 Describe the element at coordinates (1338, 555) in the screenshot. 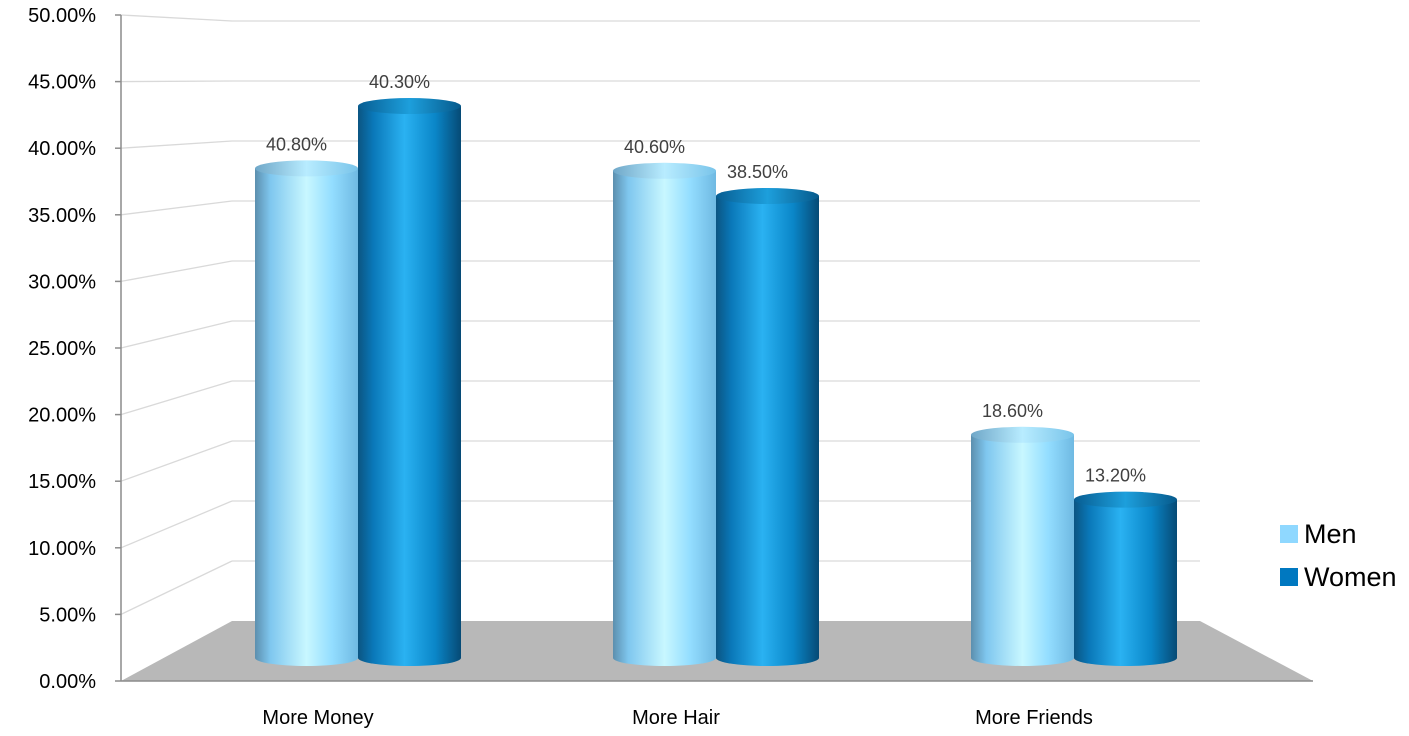

I see `legend: Men Women` at that location.